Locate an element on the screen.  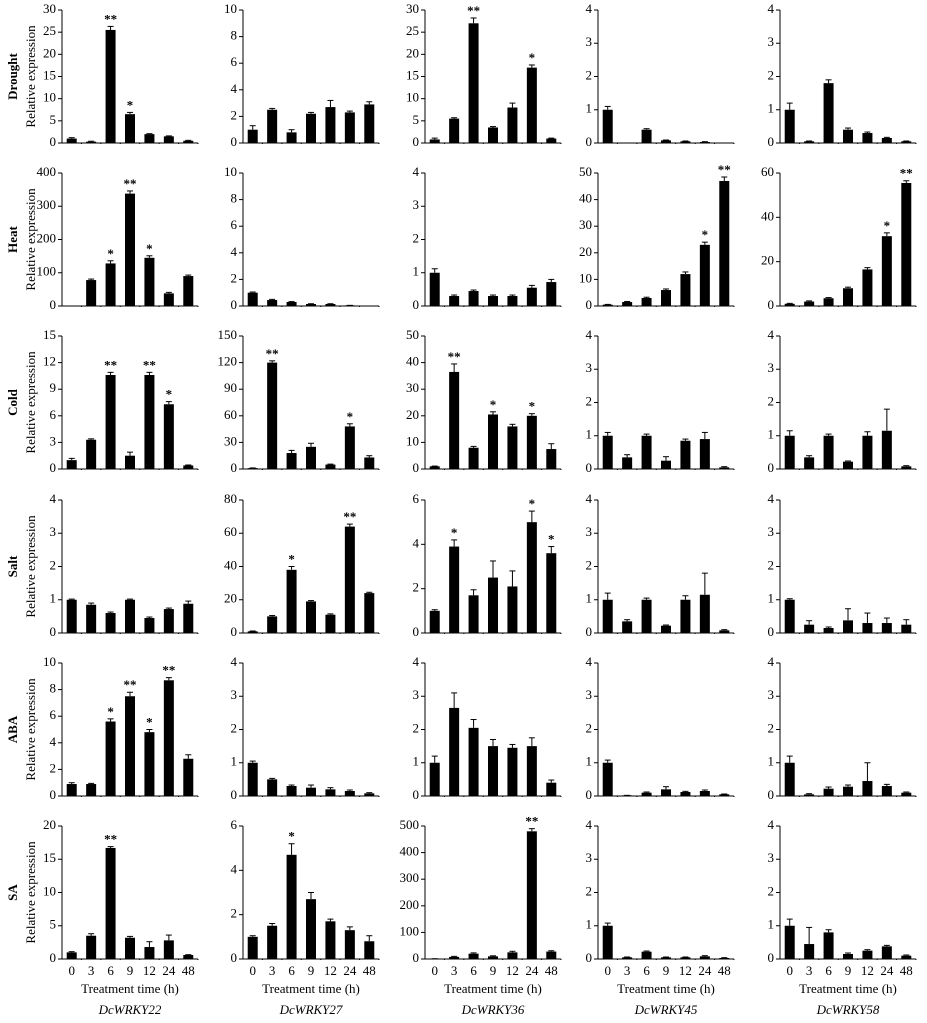
y-tick-label: 5 is located at coordinates (53, 924).